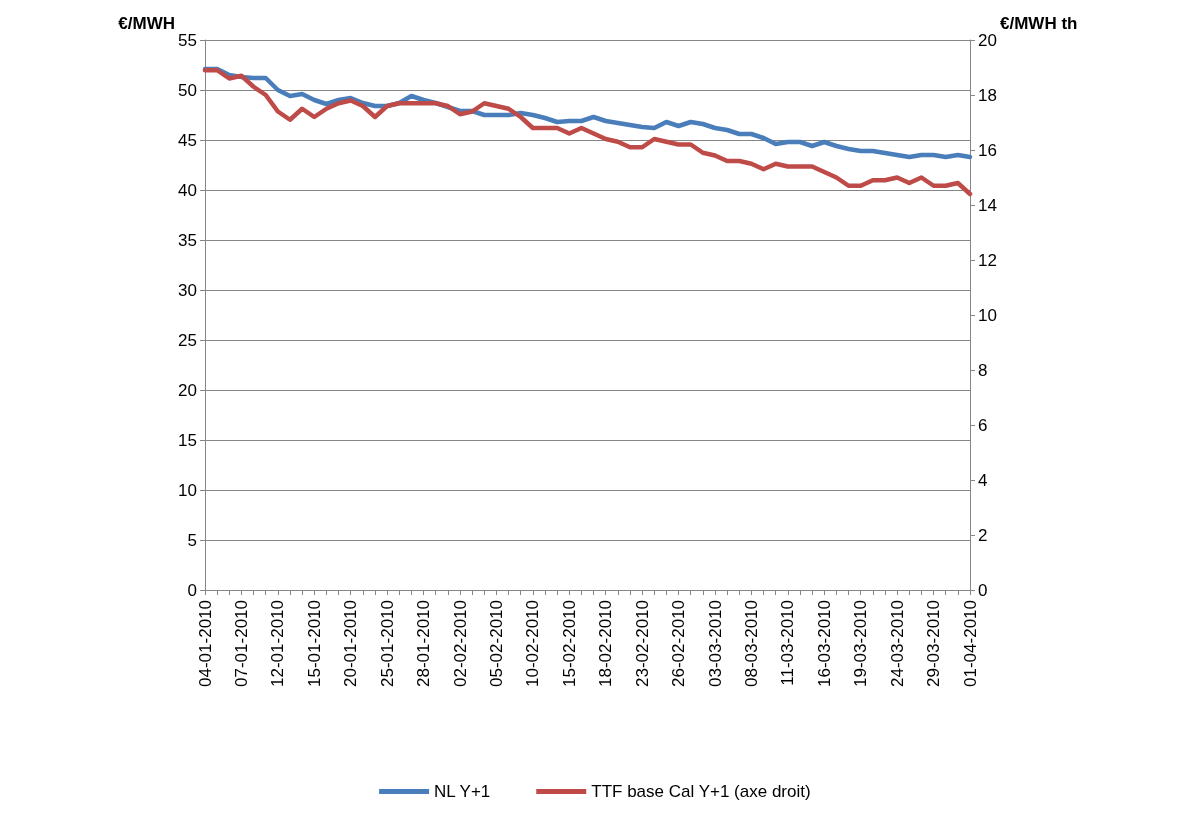  What do you see at coordinates (983, 535) in the screenshot?
I see `y2-tick-label: 2` at bounding box center [983, 535].